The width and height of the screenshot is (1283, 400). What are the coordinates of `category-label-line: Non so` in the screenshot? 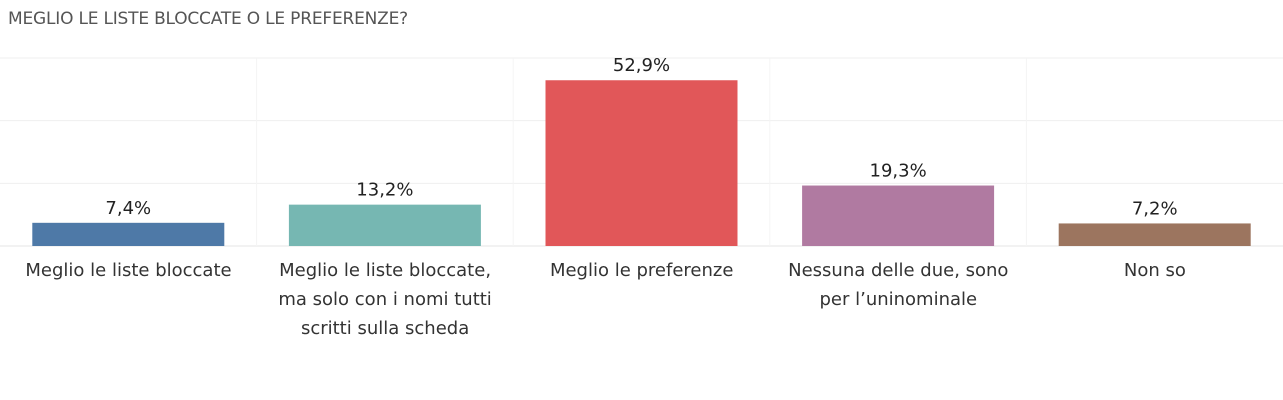 It's located at (1154, 270).